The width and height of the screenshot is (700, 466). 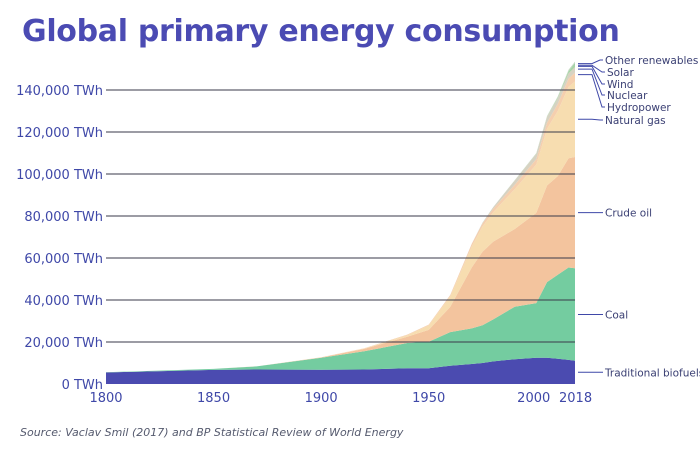 I want to click on legend-label-wind: Wind, so click(x=620, y=85).